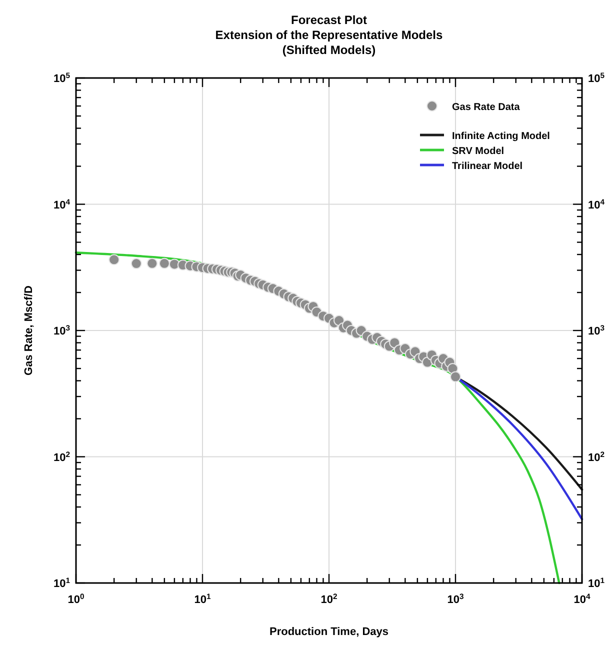  What do you see at coordinates (76, 599) in the screenshot?
I see `x-tick-label: 10$^{0}$` at bounding box center [76, 599].